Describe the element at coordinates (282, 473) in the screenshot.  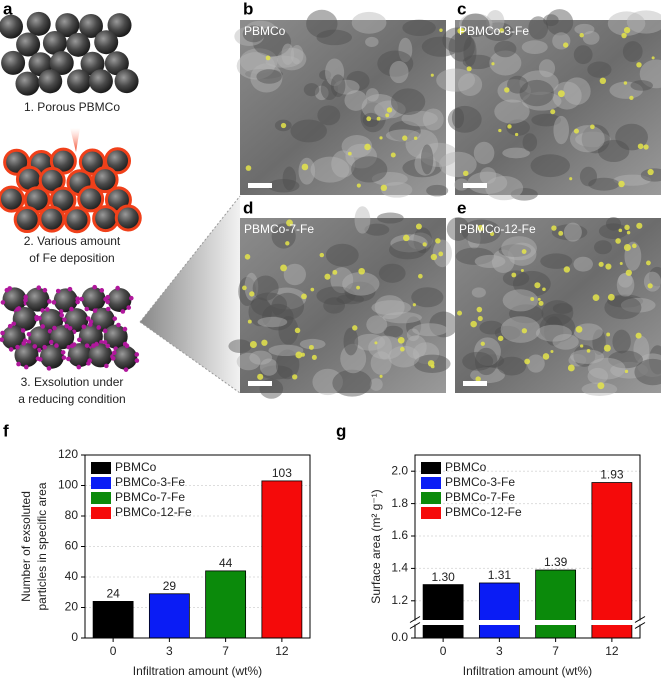
I see `value-label: 103` at that location.